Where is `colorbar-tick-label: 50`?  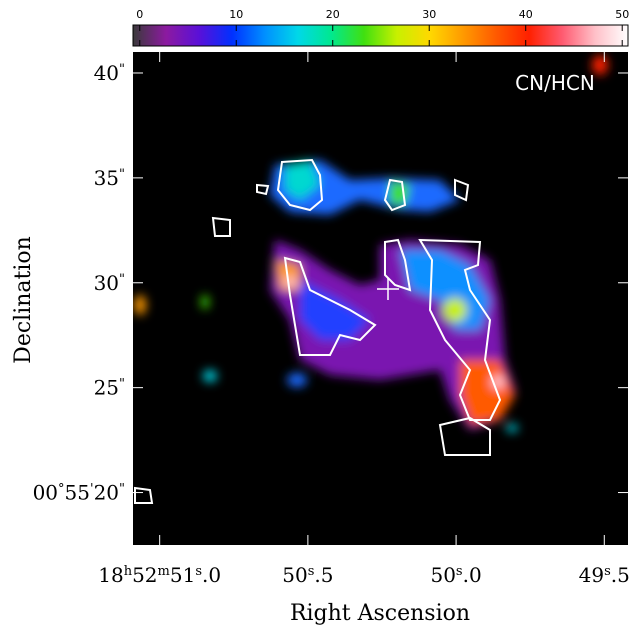
colorbar-tick-label: 50 is located at coordinates (622, 14).